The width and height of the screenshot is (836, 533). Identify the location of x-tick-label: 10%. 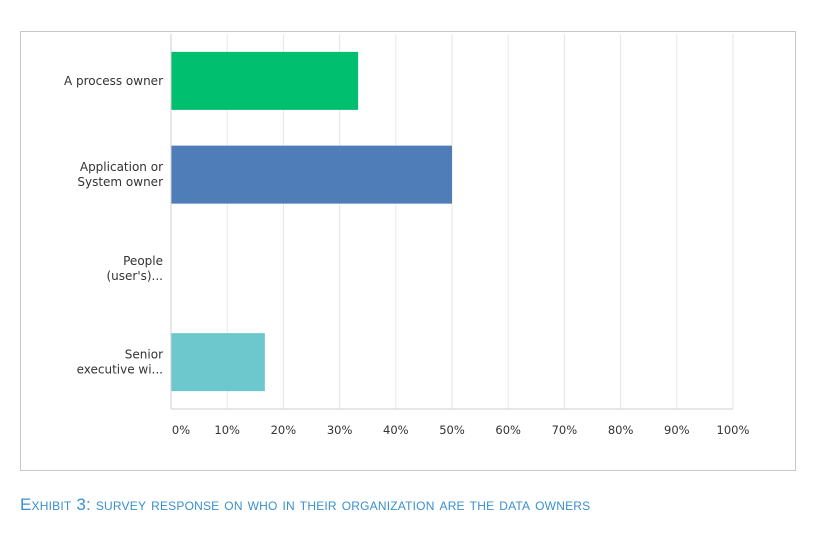
(227, 430).